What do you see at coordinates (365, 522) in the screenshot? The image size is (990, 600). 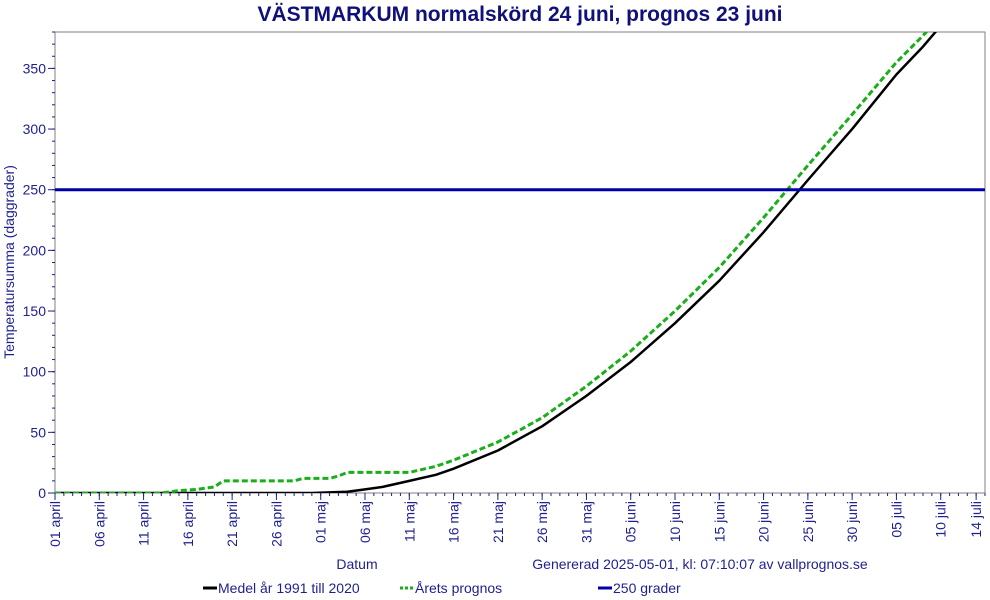 I see `x-tick-label: 06 maj` at bounding box center [365, 522].